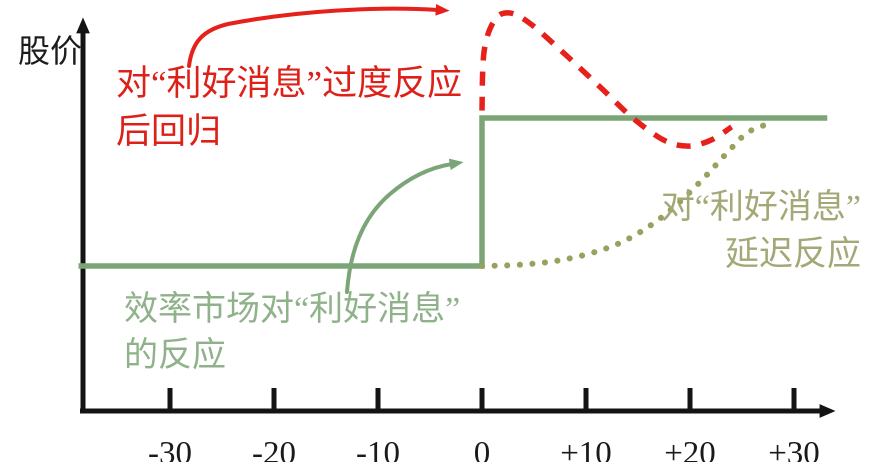 The height and width of the screenshot is (462, 889). I want to click on x-axis-tick-labels: -30 -20 -10 0 +10 +20 +30, so click(484, 448).